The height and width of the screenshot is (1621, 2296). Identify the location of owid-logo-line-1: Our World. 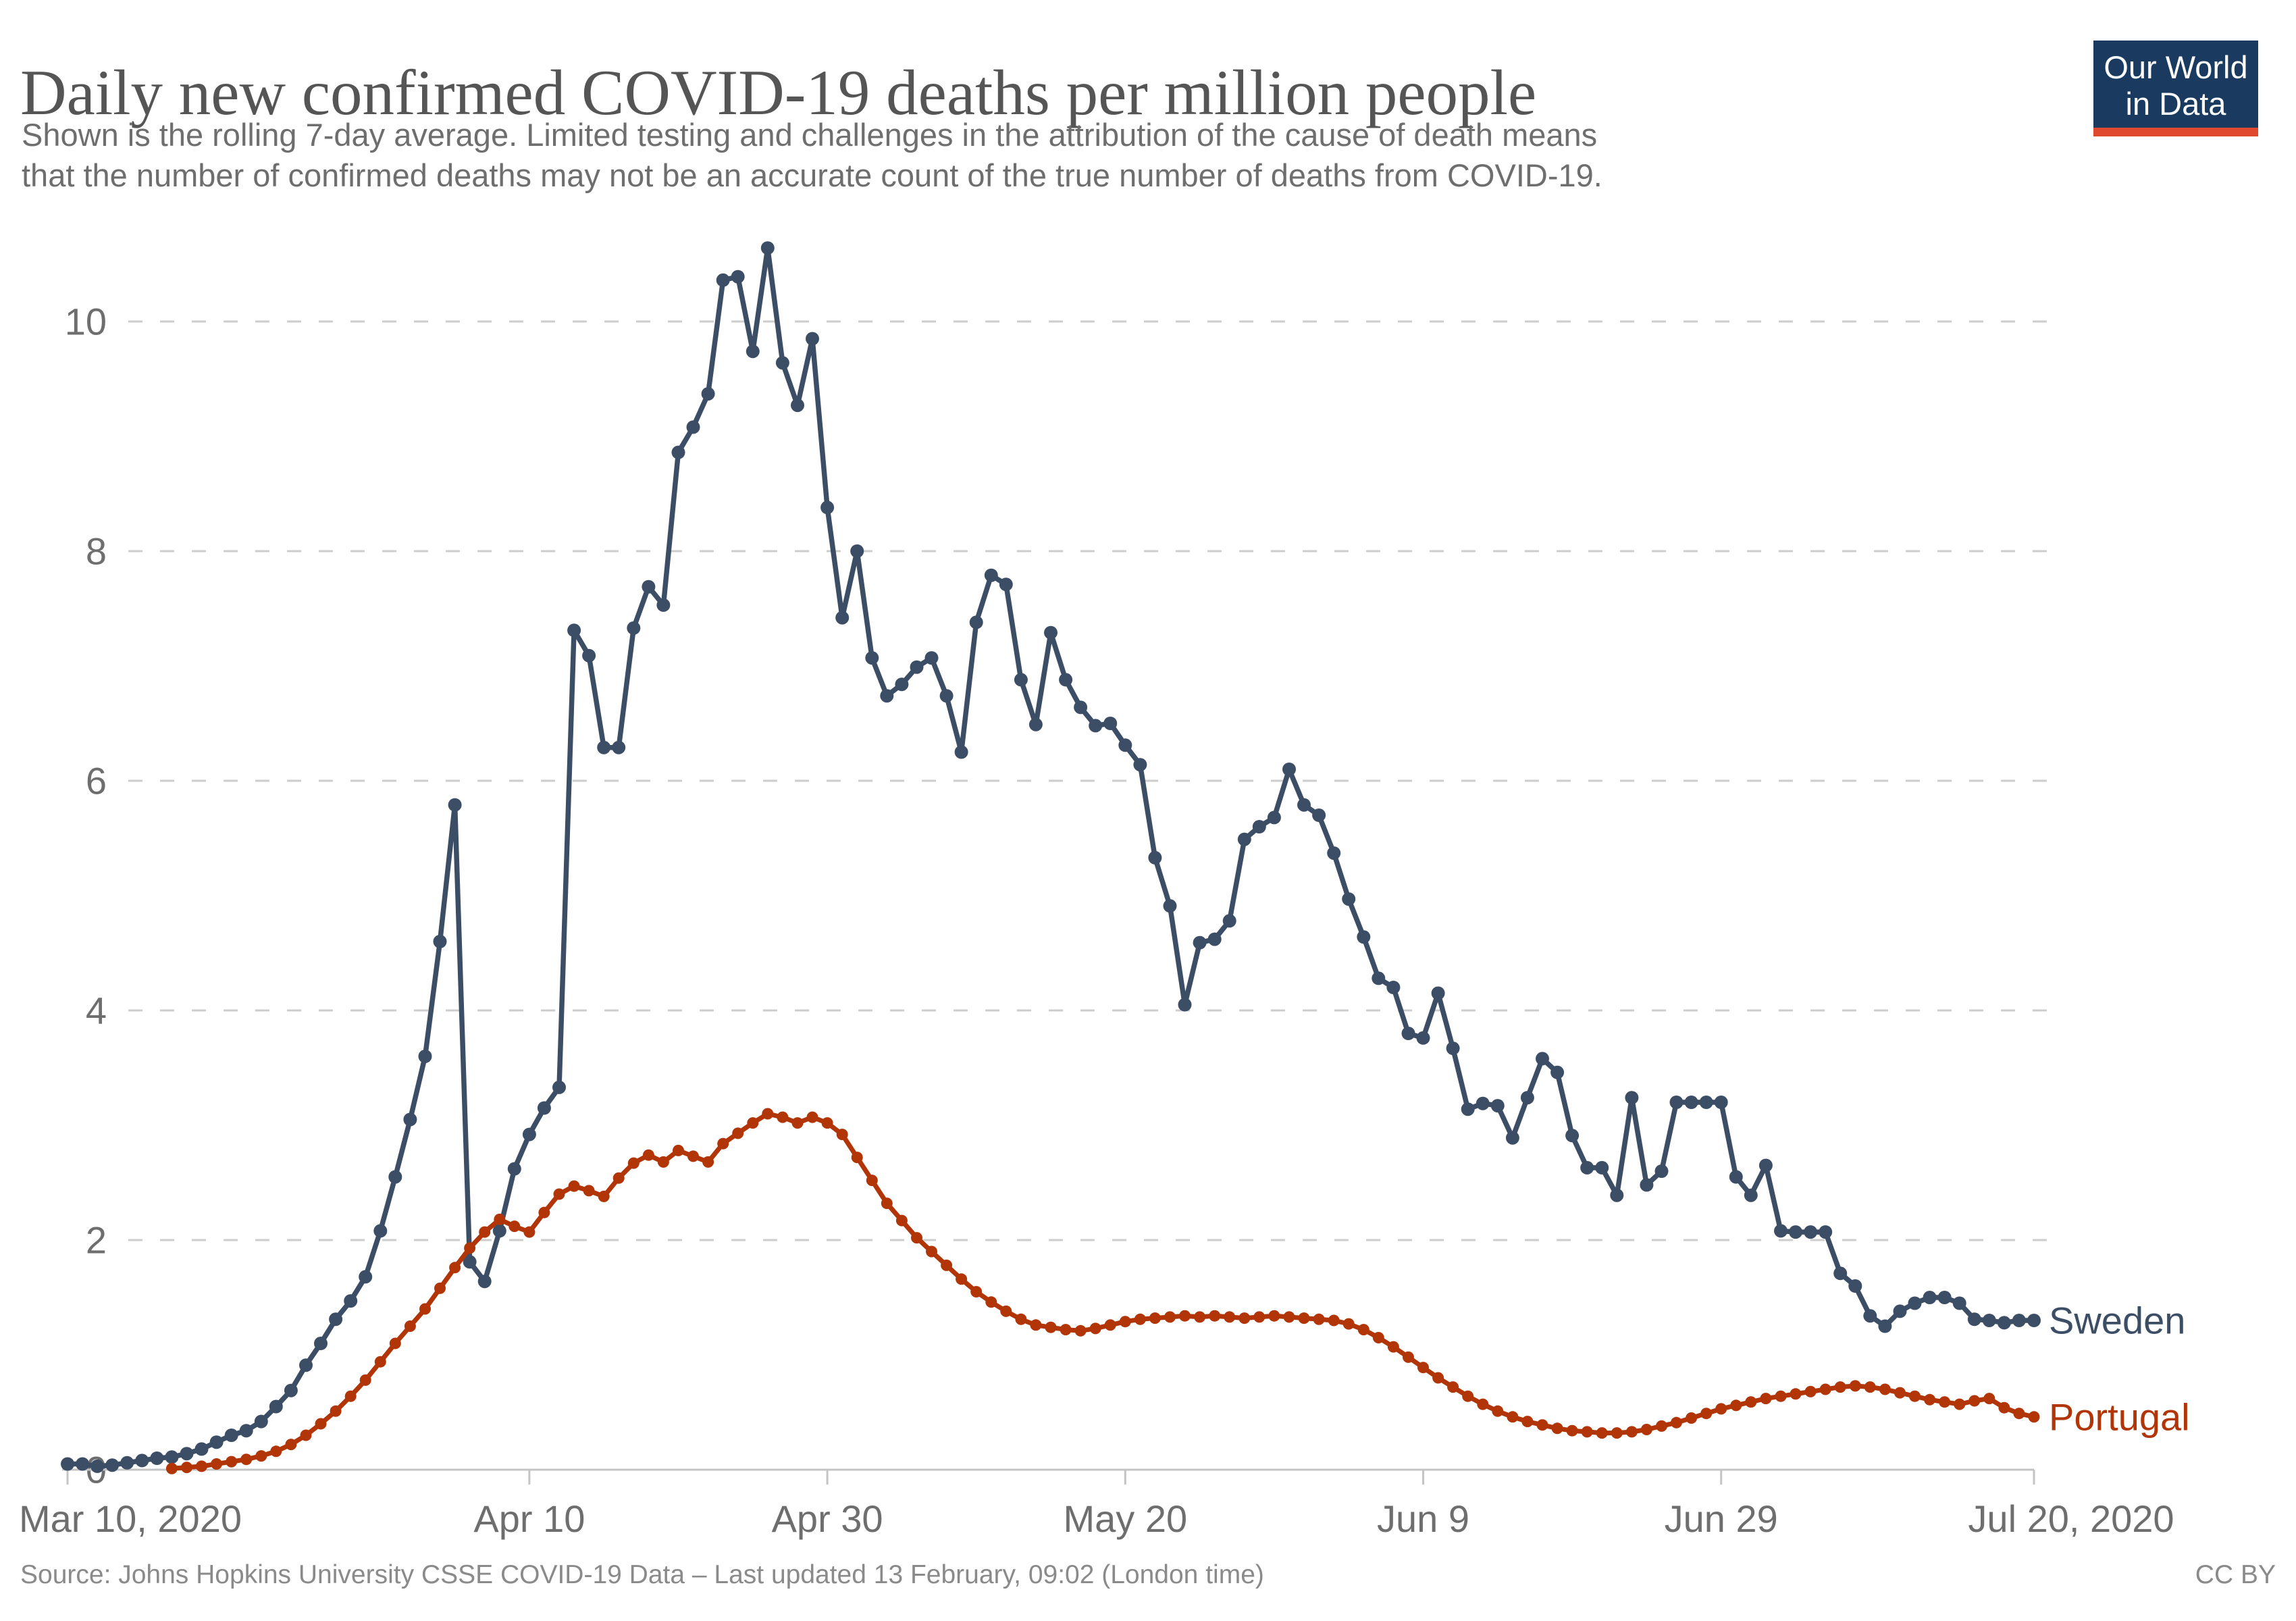
(2176, 67).